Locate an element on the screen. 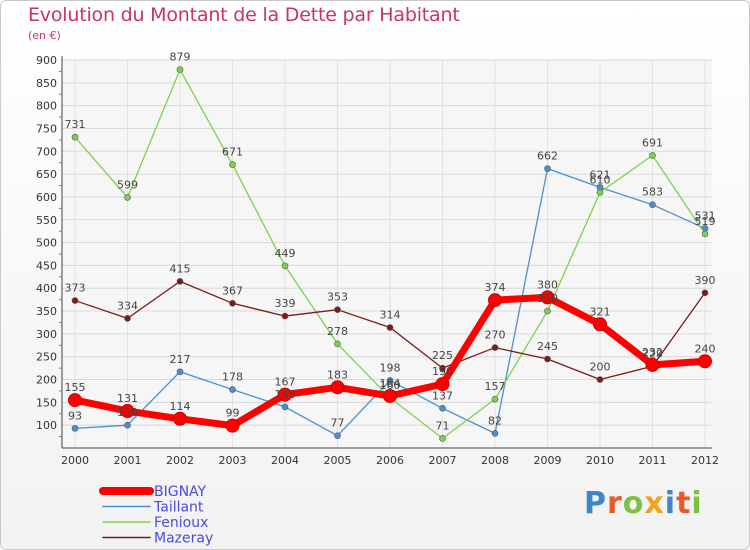 The image size is (750, 550). data-label-bignay: 190 is located at coordinates (442, 371).